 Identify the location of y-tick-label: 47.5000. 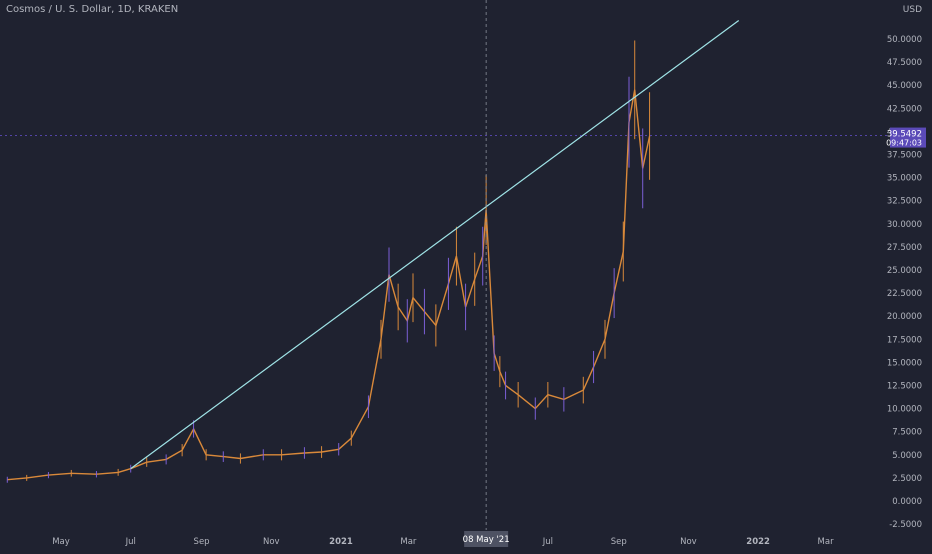
(904, 63).